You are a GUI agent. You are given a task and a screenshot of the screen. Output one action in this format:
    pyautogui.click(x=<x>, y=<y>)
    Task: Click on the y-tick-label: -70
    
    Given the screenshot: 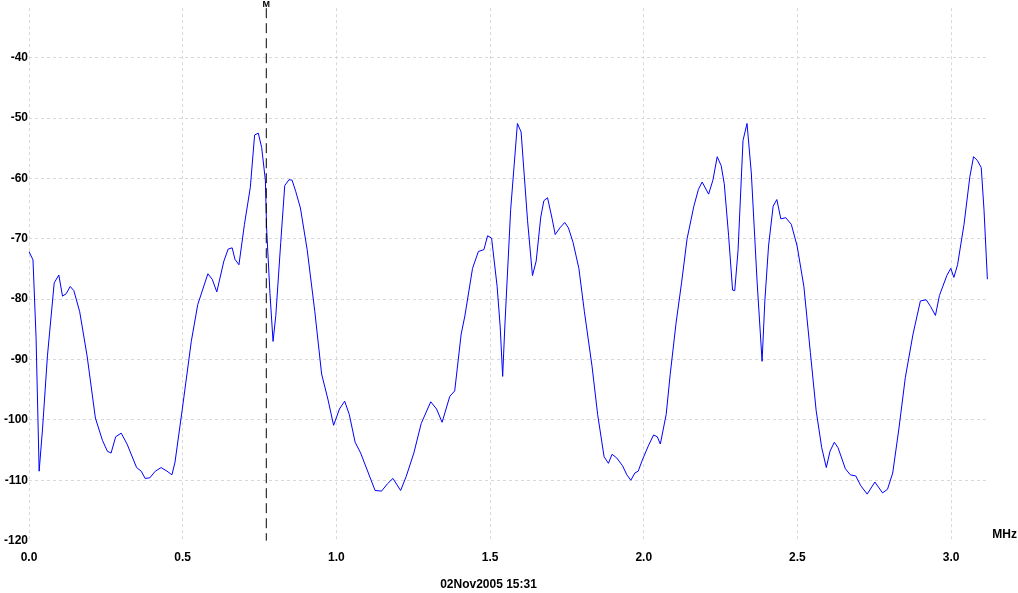 What is the action you would take?
    pyautogui.click(x=19, y=238)
    